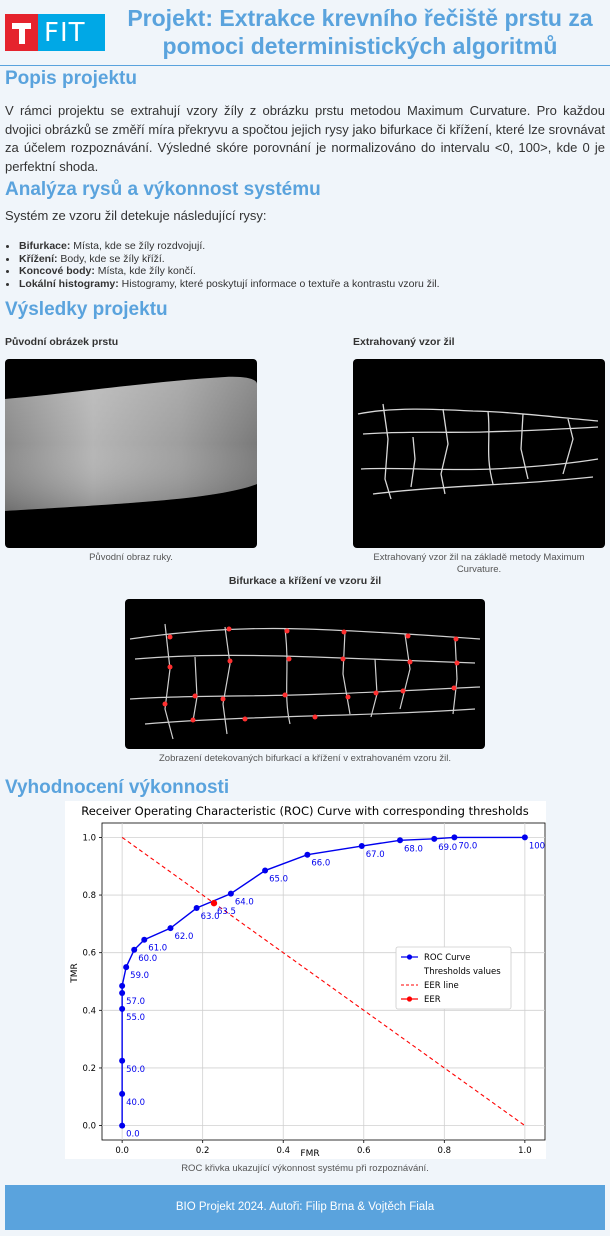  What do you see at coordinates (432, 1000) in the screenshot?
I see `legend-label: EER` at bounding box center [432, 1000].